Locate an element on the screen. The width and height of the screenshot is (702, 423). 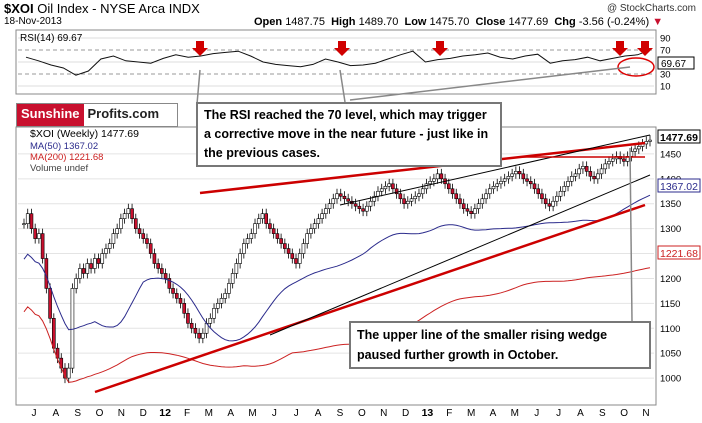
rsi-arrows is located at coordinates (422, 48).